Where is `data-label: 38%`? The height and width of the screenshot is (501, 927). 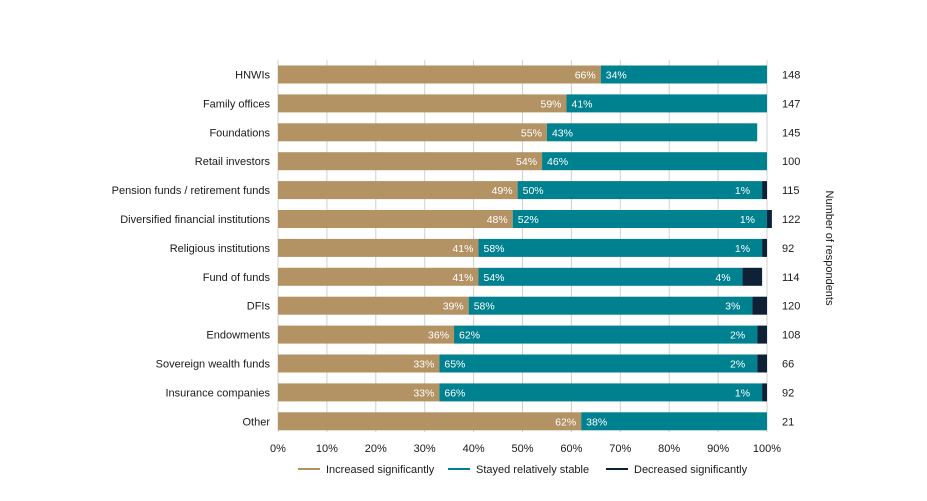 data-label: 38% is located at coordinates (596, 422).